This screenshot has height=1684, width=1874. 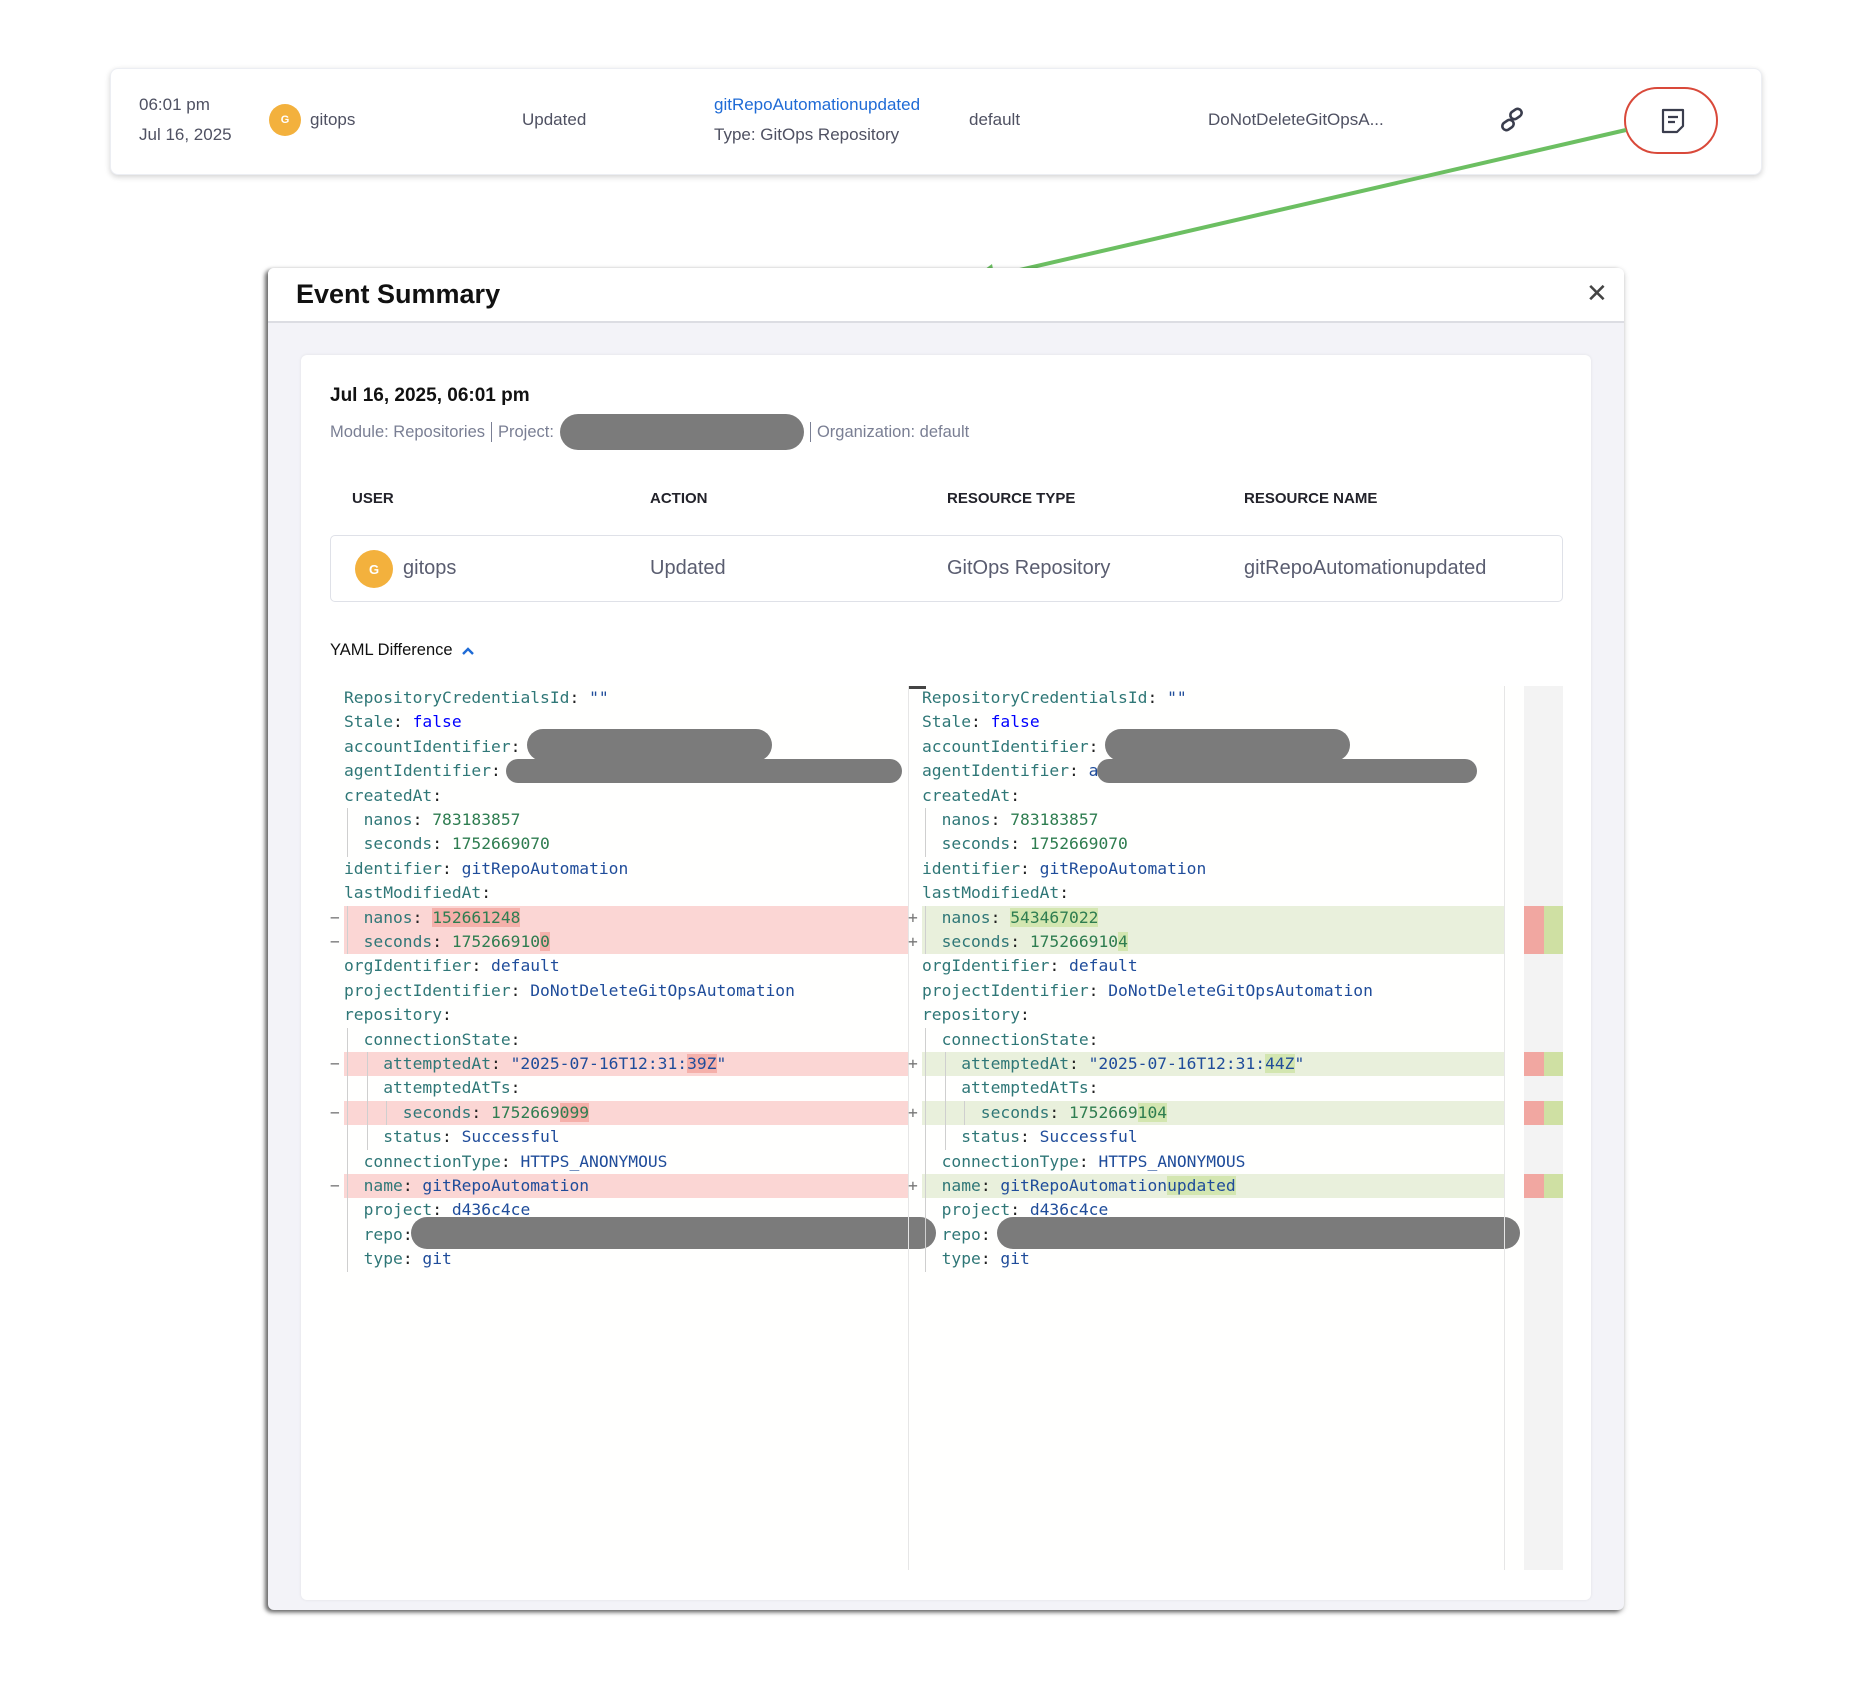 I want to click on yaml-code: agentIdentifier:, so click(x=427, y=771).